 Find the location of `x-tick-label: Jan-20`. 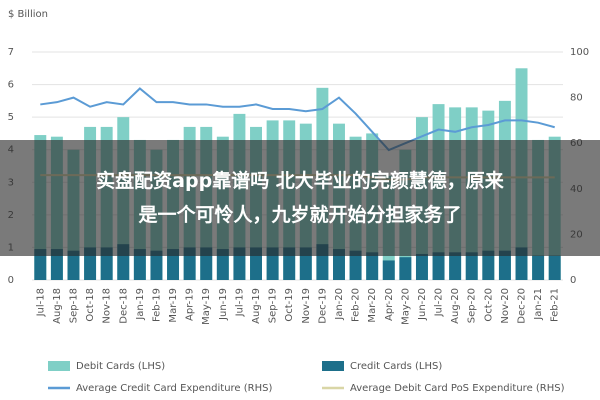

x-tick-label: Jan-20 is located at coordinates (339, 304).